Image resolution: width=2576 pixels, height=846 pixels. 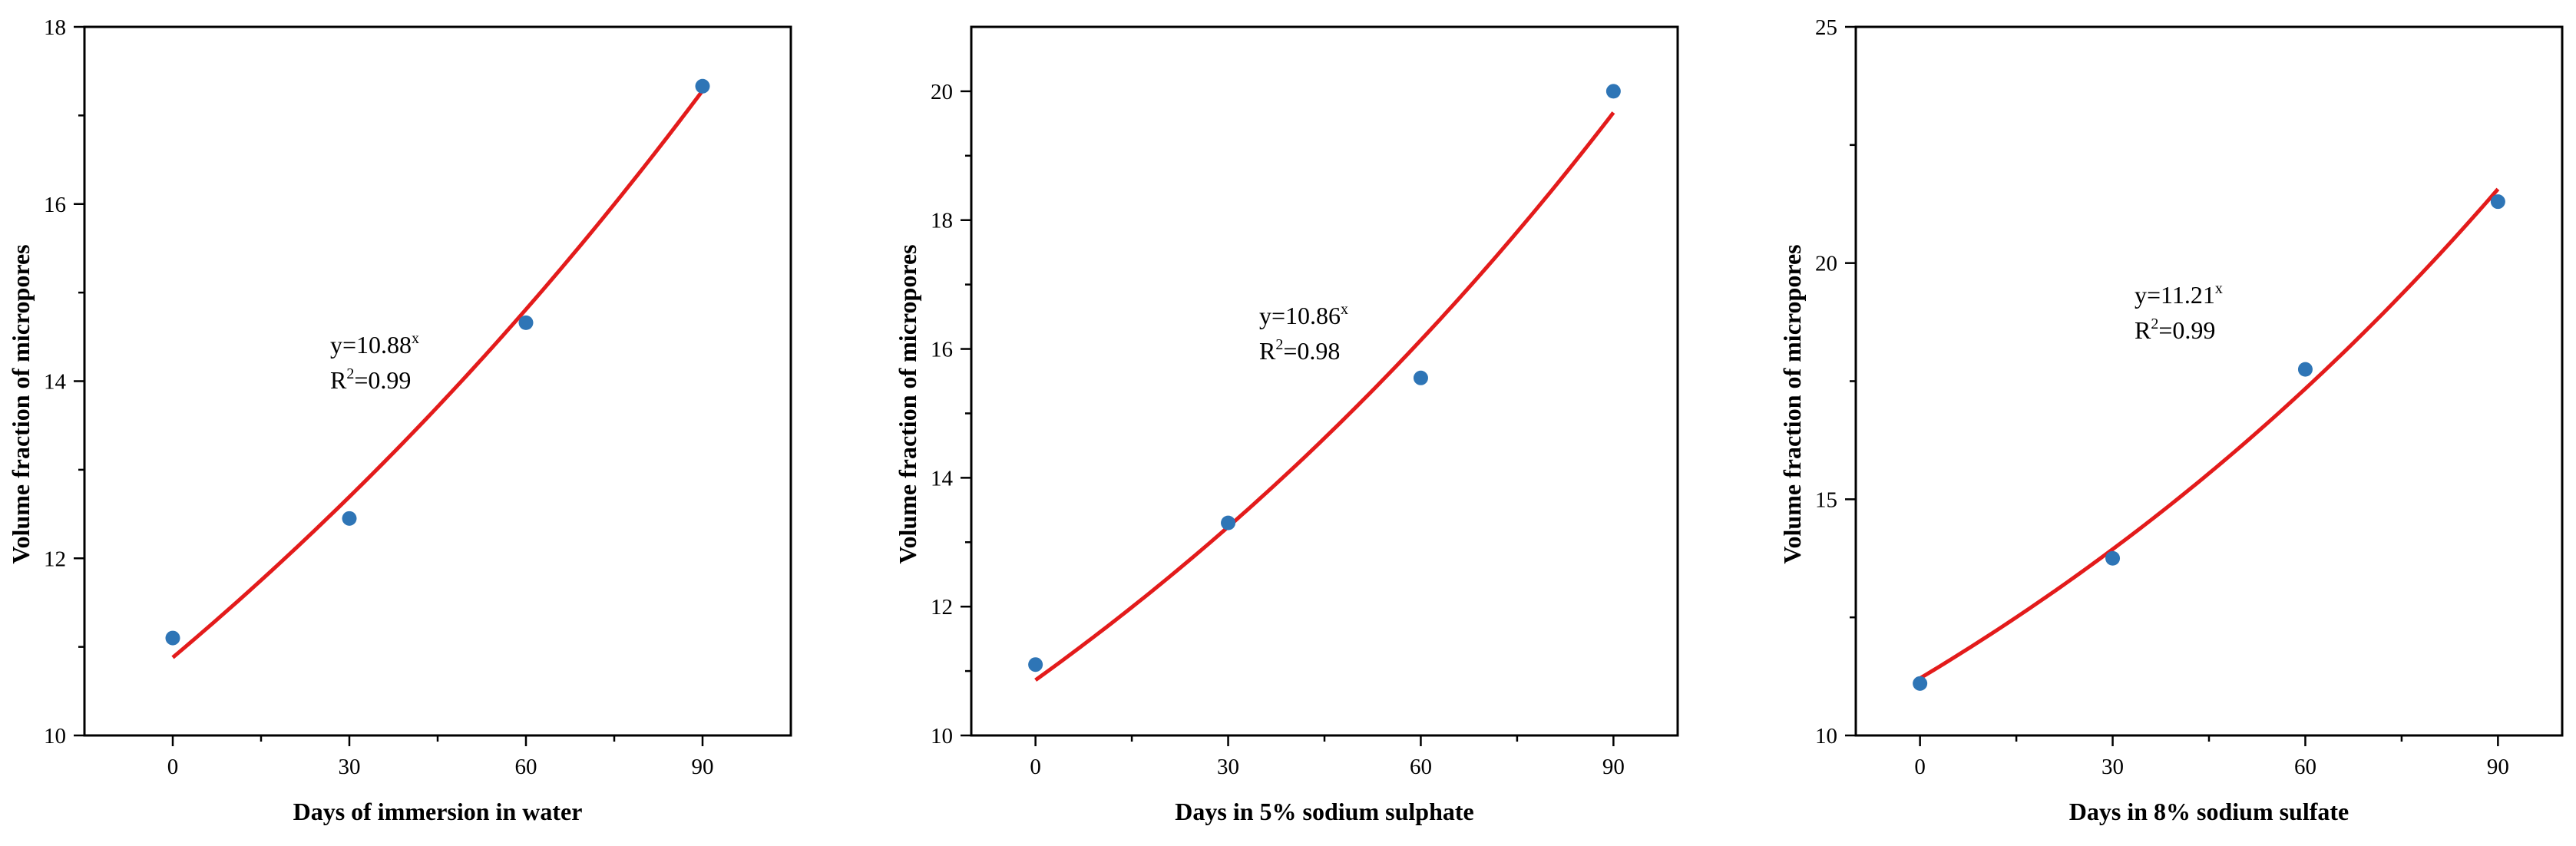 What do you see at coordinates (1311, 351) in the screenshot?
I see `r-squared-value: =0.98` at bounding box center [1311, 351].